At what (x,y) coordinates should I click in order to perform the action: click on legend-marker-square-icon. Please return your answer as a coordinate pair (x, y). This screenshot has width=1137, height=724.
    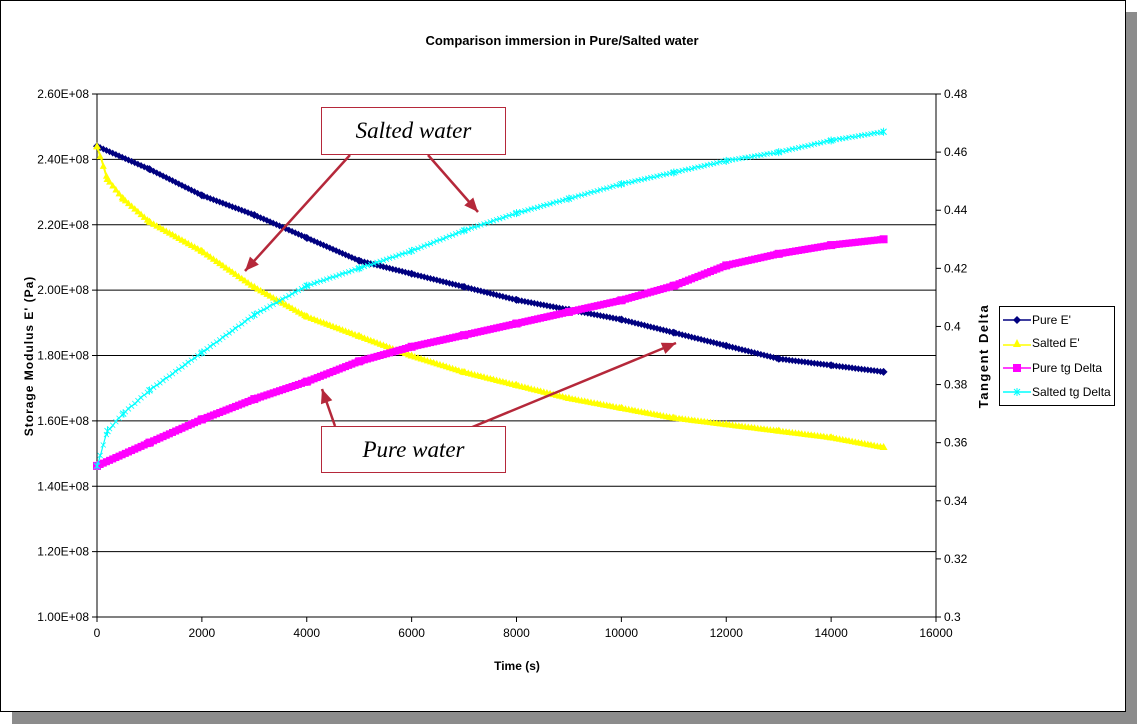
    Looking at the image, I should click on (1017, 368).